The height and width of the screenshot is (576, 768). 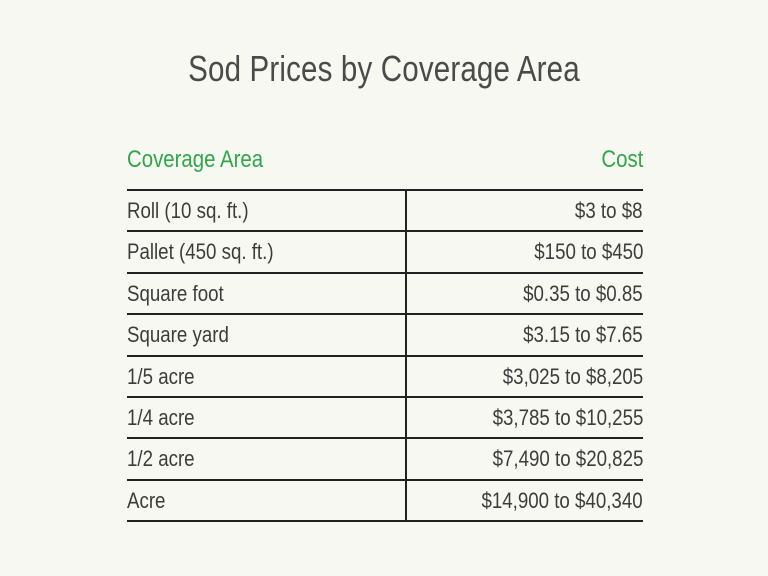 I want to click on coverage-area: Square foot, so click(x=175, y=293).